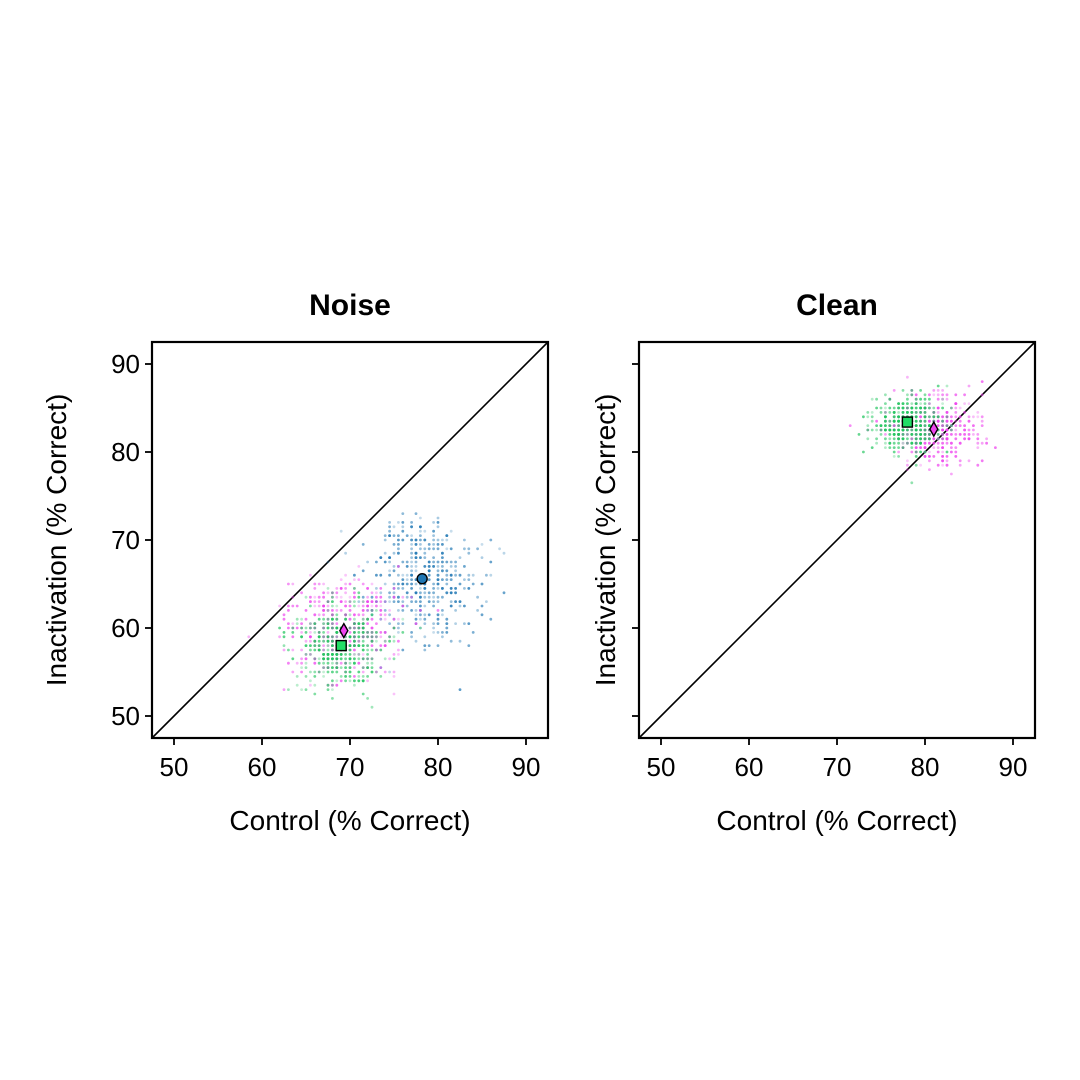 The height and width of the screenshot is (1080, 1080). I want to click on y-tick-label: 50, so click(125, 716).